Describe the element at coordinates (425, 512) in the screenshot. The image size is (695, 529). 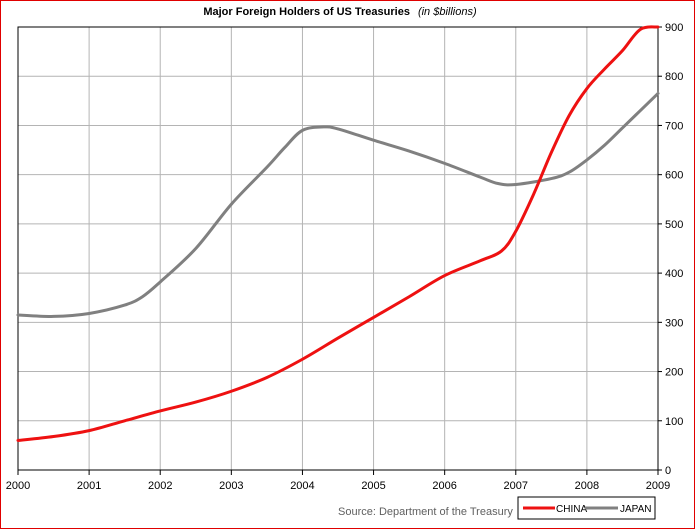
I see `source-note: Source: Department of the Treasury` at that location.